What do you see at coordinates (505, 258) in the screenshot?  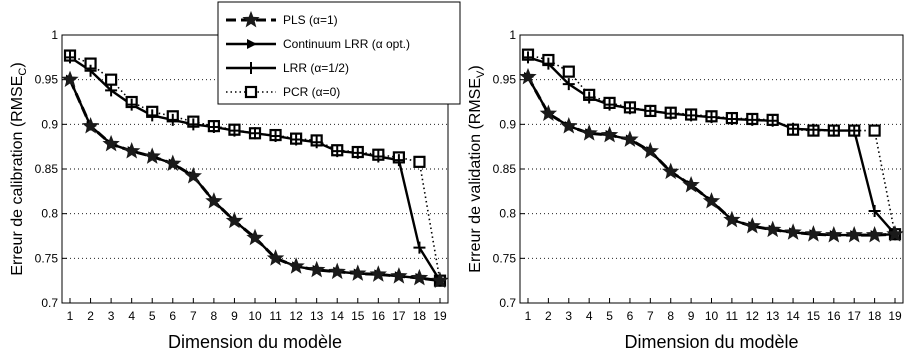 I see `y-tick-label: 0.75` at bounding box center [505, 258].